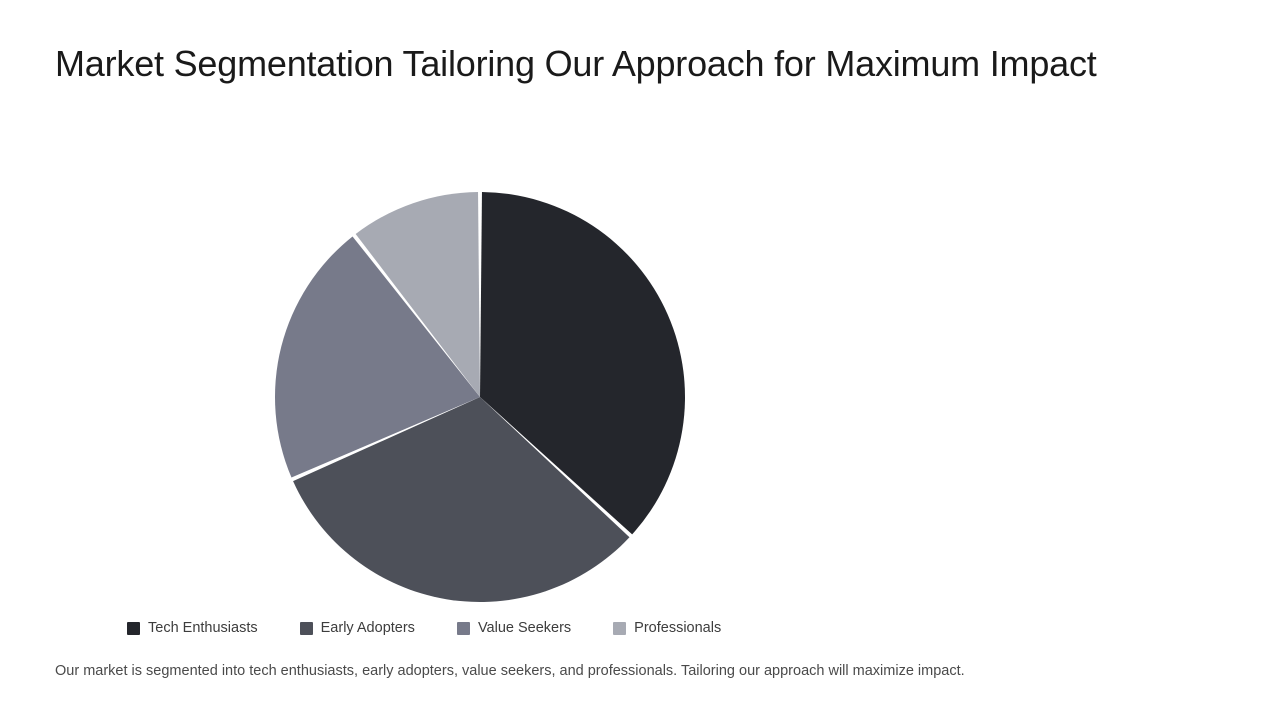 The image size is (1280, 720). What do you see at coordinates (524, 628) in the screenshot?
I see `legend-item-label: Value Seekers` at bounding box center [524, 628].